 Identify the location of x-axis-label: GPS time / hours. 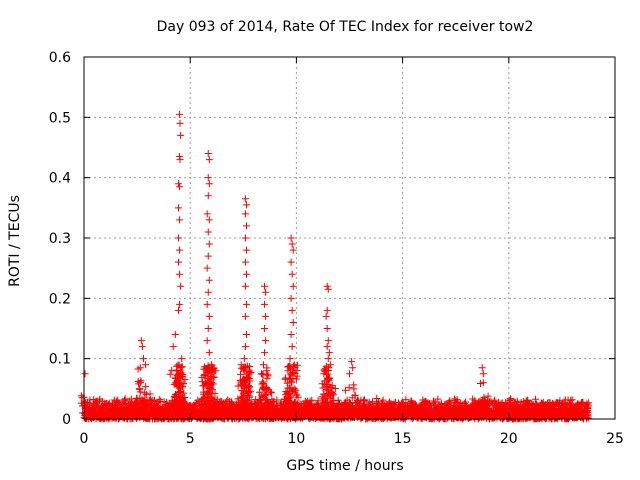
(344, 466).